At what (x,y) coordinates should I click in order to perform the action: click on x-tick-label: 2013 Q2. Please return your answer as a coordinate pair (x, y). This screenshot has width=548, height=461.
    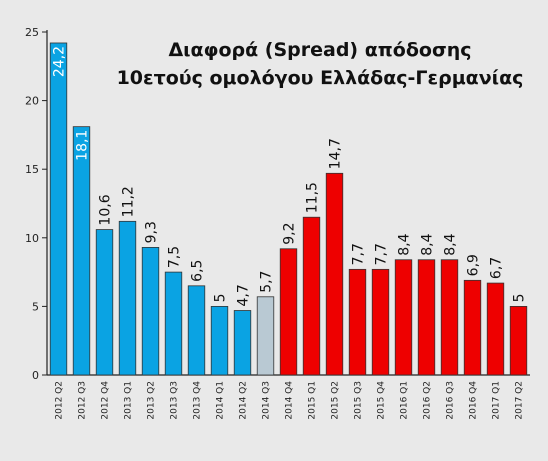
    Looking at the image, I should click on (152, 400).